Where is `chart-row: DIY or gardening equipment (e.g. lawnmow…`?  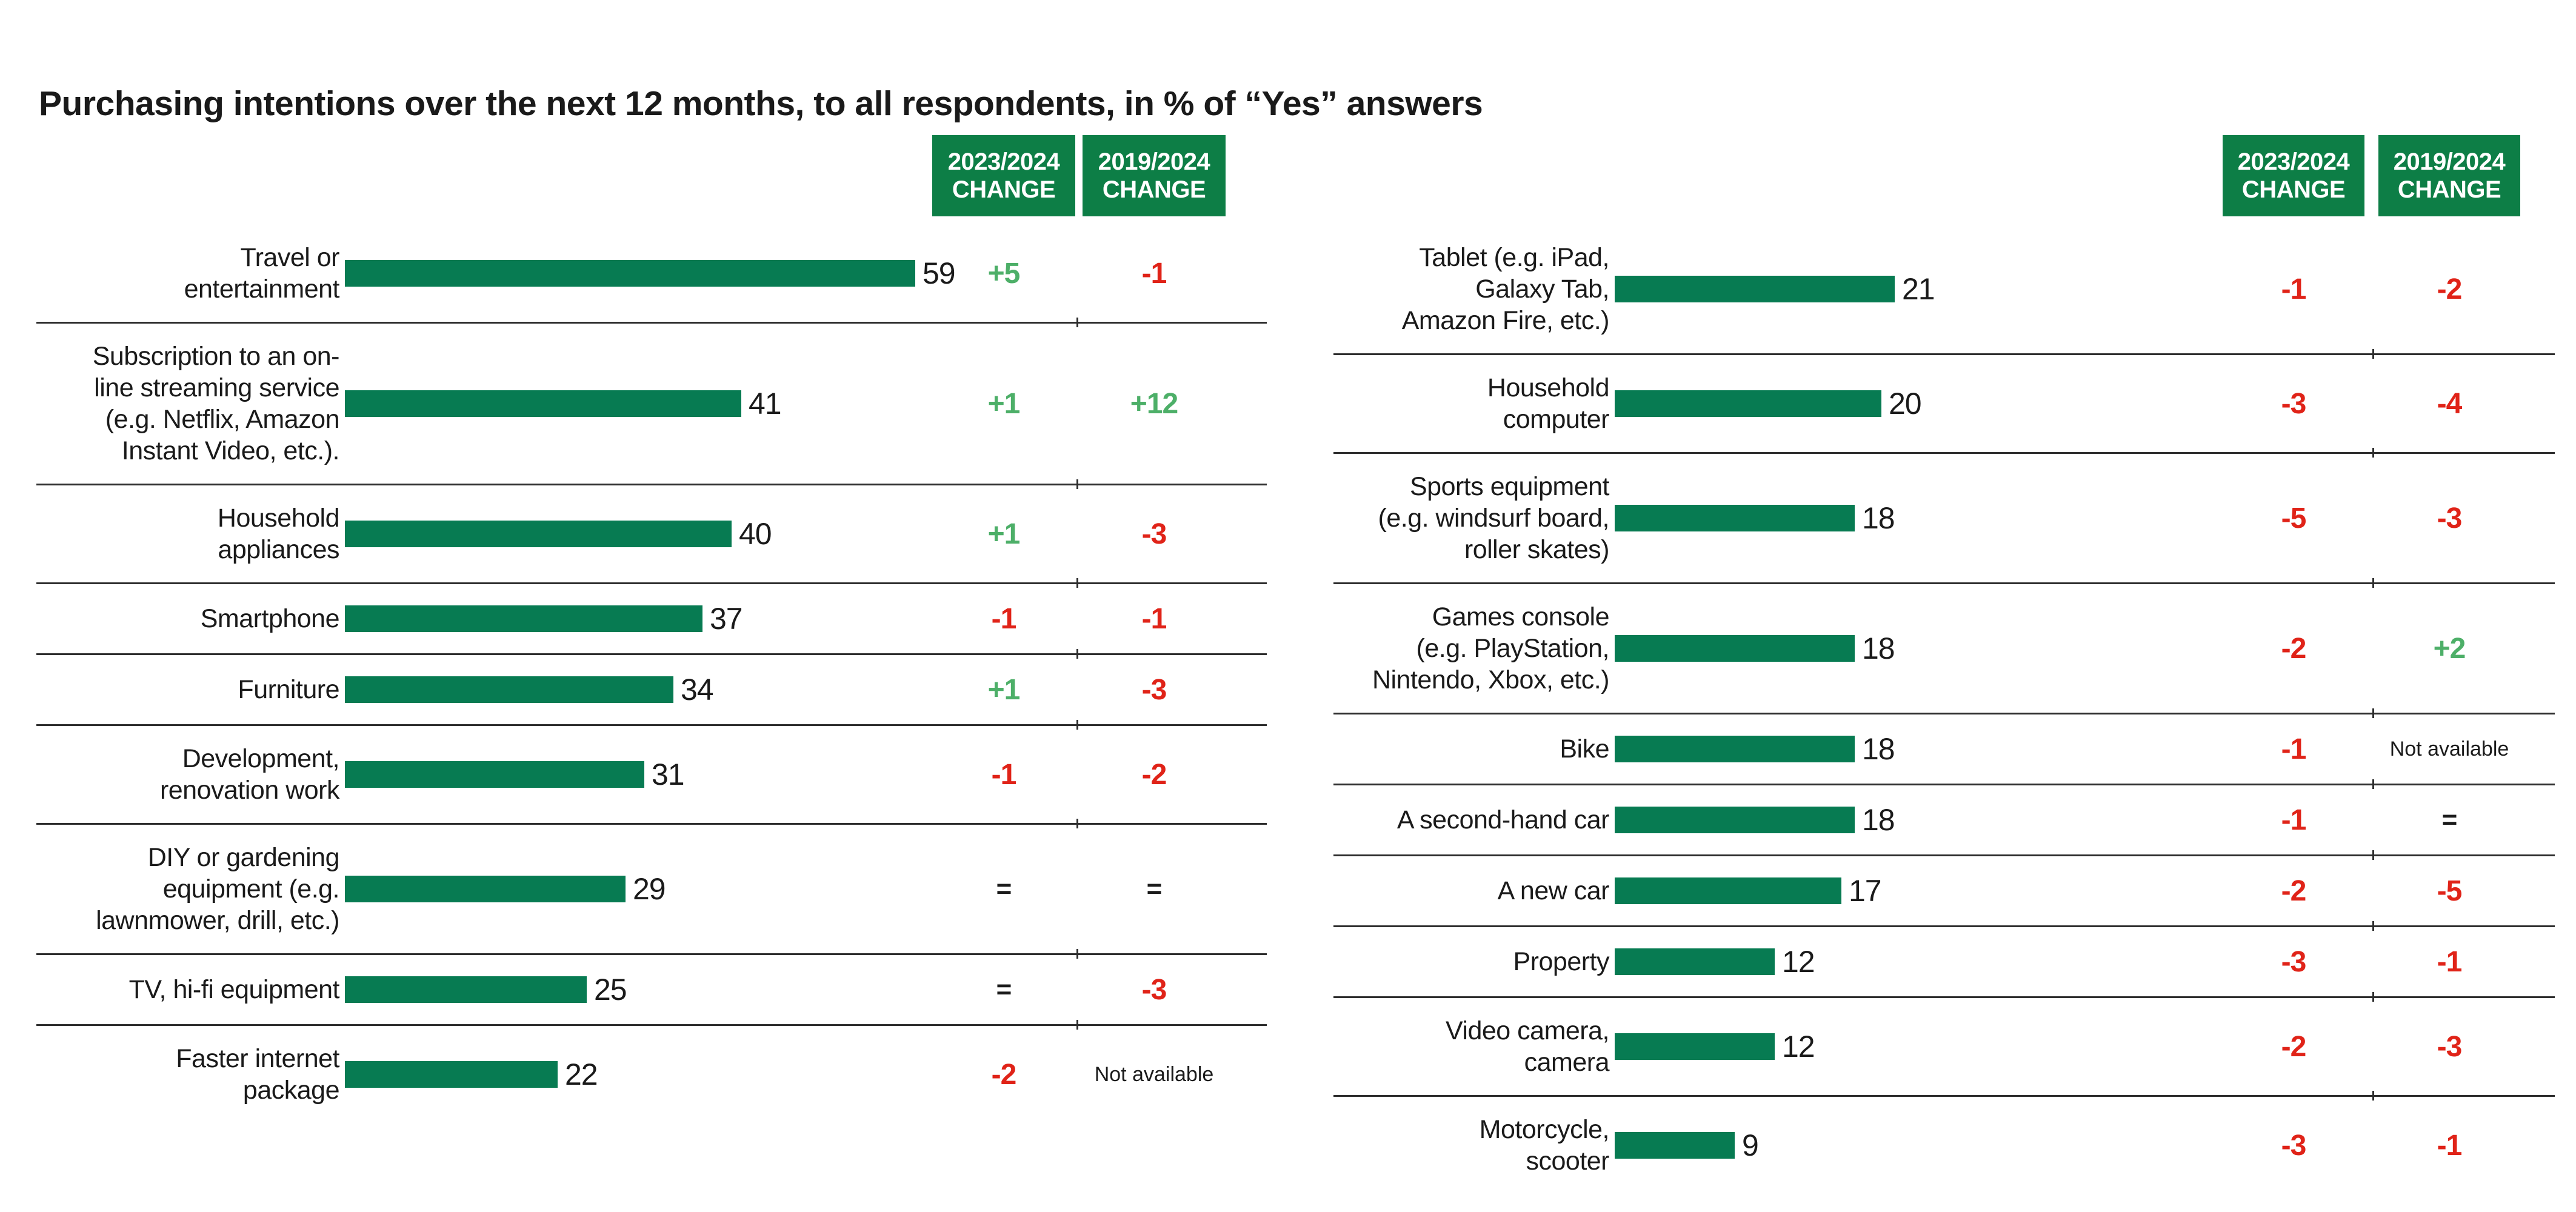
chart-row: DIY or gardening equipment (e.g. lawnmow… is located at coordinates (652, 892).